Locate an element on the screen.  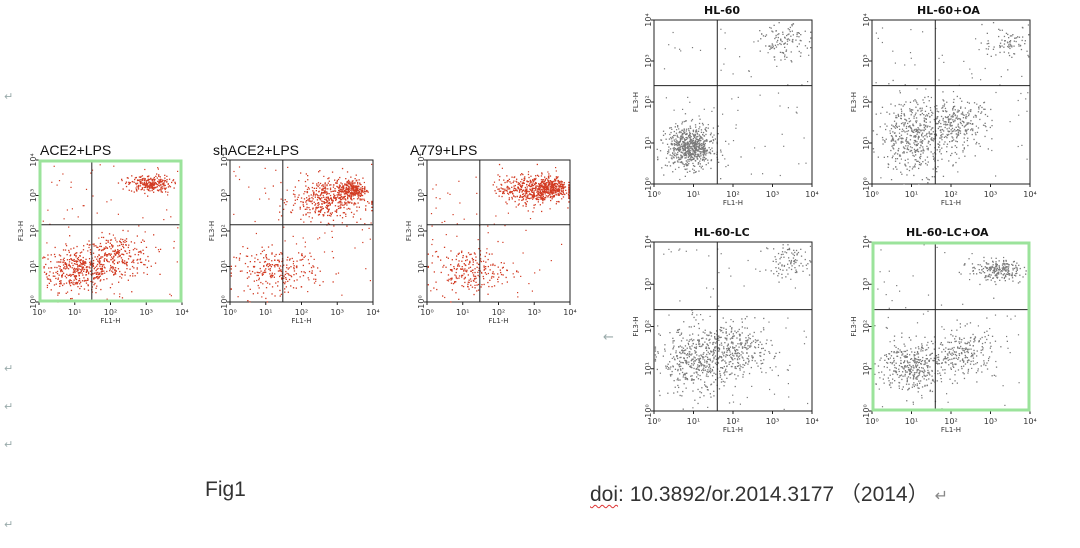
x-tick-label: 10² is located at coordinates (301, 312).